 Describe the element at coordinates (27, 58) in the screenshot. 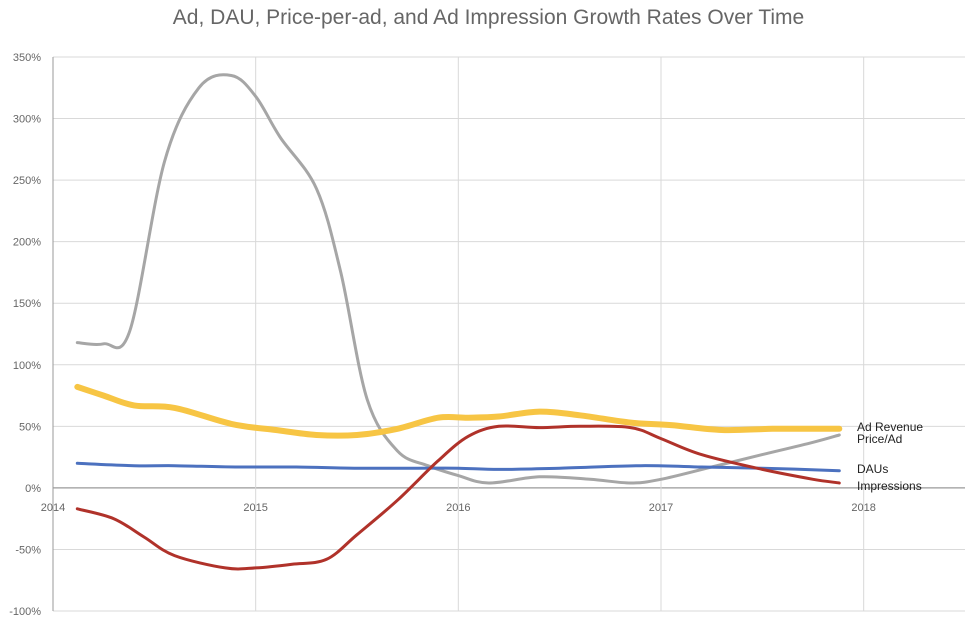

I see `y-tick-label: 350%` at that location.